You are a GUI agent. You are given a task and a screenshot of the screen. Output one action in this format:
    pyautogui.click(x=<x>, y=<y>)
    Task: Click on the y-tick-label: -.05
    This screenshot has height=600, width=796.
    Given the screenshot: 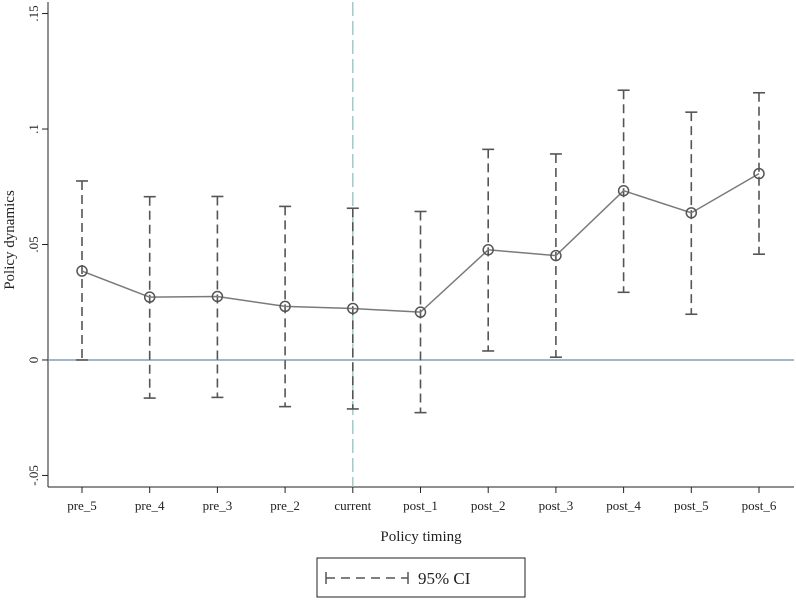 What is the action you would take?
    pyautogui.click(x=33, y=475)
    